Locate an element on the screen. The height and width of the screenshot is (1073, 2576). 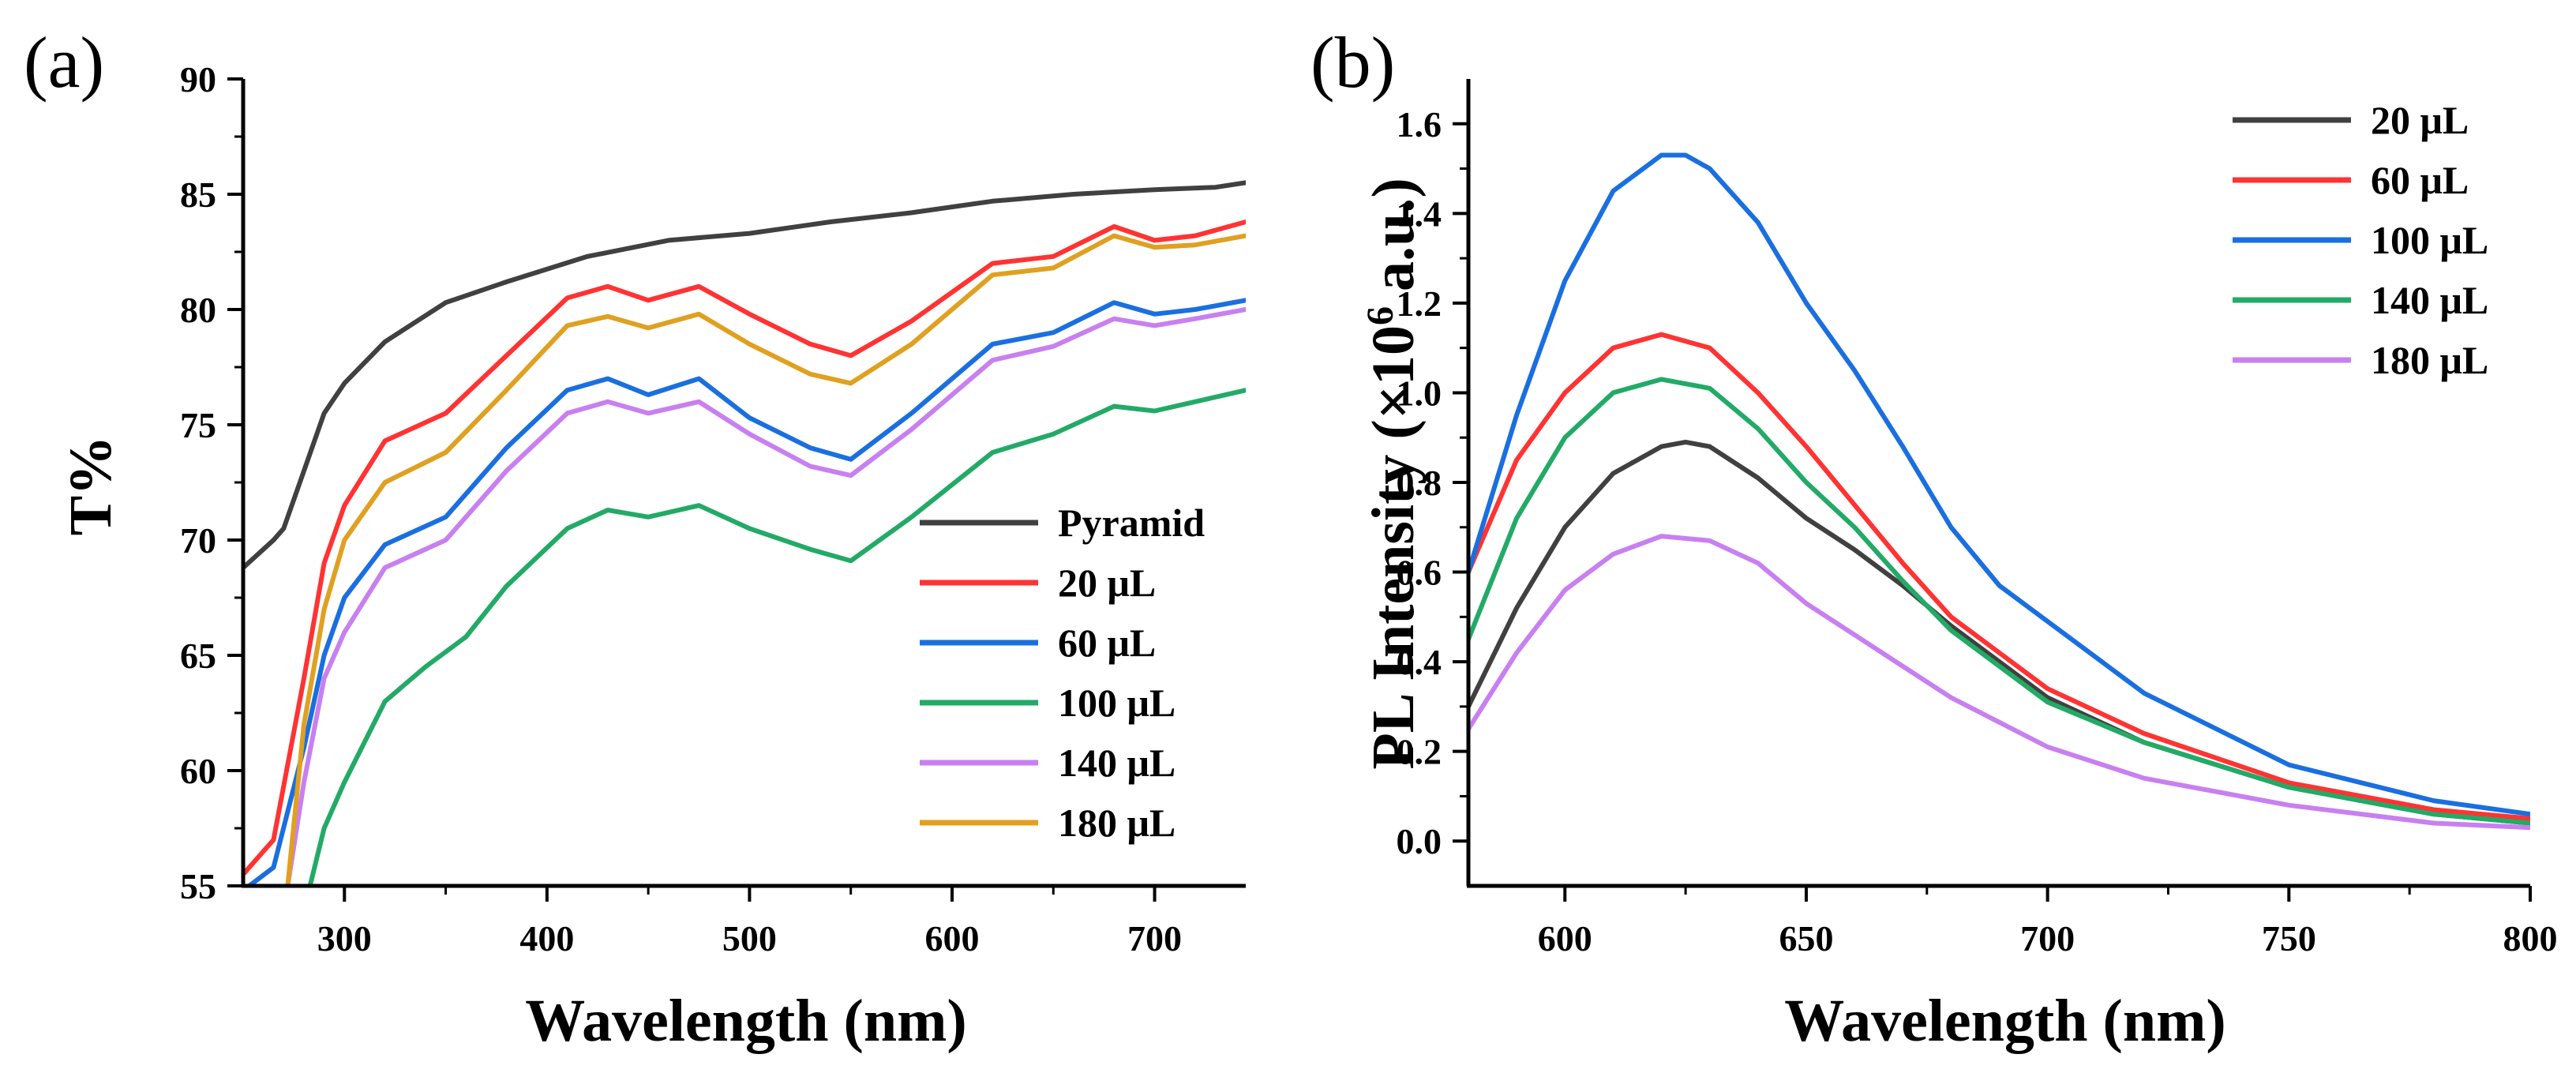
panel-b-legend-label: 60 μL is located at coordinates (2420, 180).